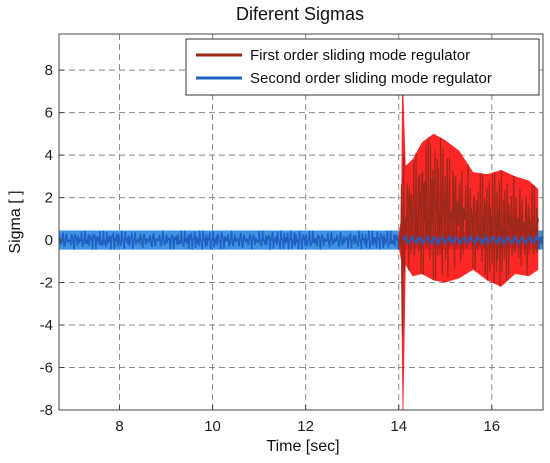 This screenshot has width=550, height=463. What do you see at coordinates (46, 325) in the screenshot?
I see `y-tick-label: -4` at bounding box center [46, 325].